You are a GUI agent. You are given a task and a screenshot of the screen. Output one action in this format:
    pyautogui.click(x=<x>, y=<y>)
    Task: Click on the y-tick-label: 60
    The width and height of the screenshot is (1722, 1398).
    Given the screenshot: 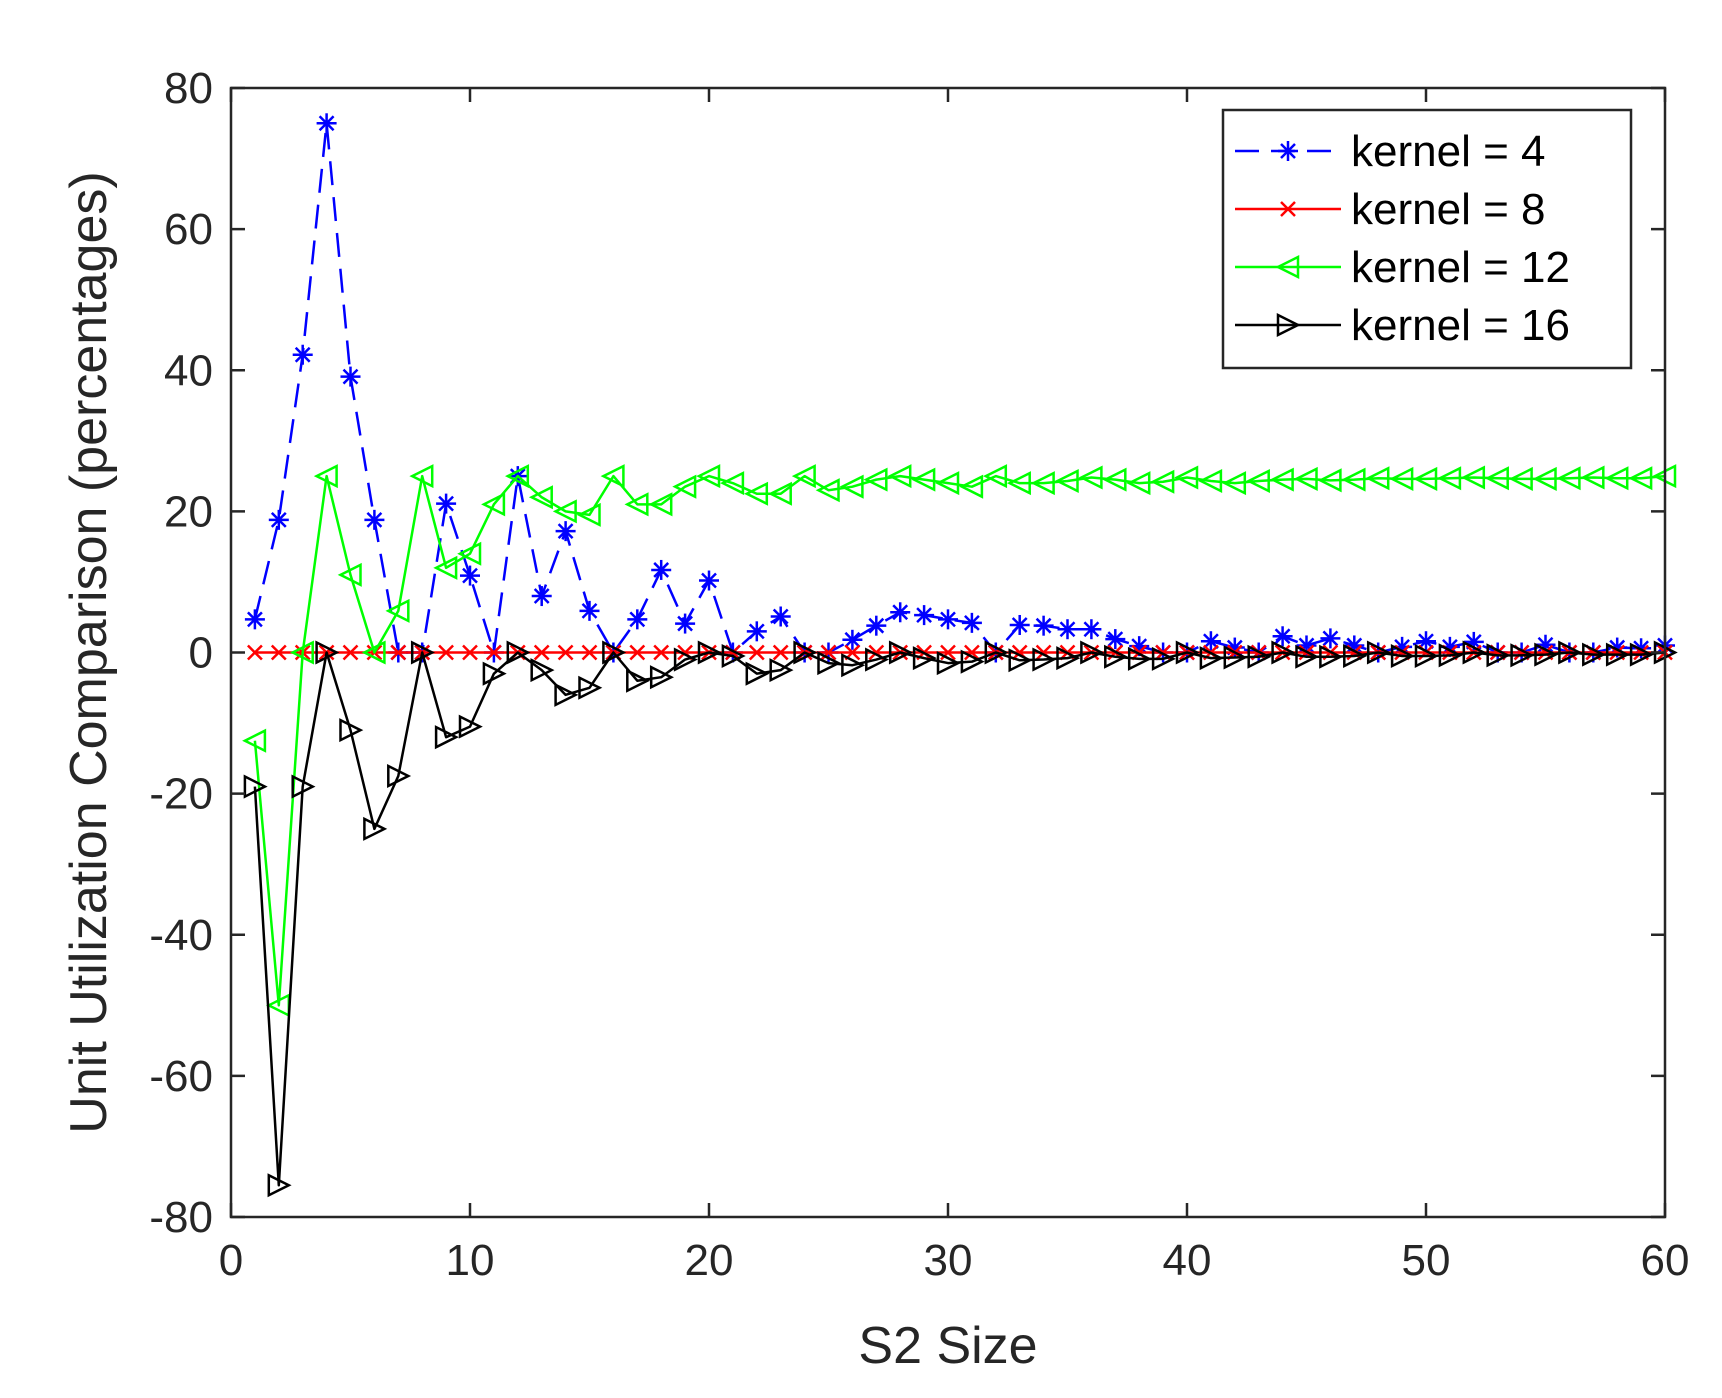 What is the action you would take?
    pyautogui.click(x=188, y=229)
    